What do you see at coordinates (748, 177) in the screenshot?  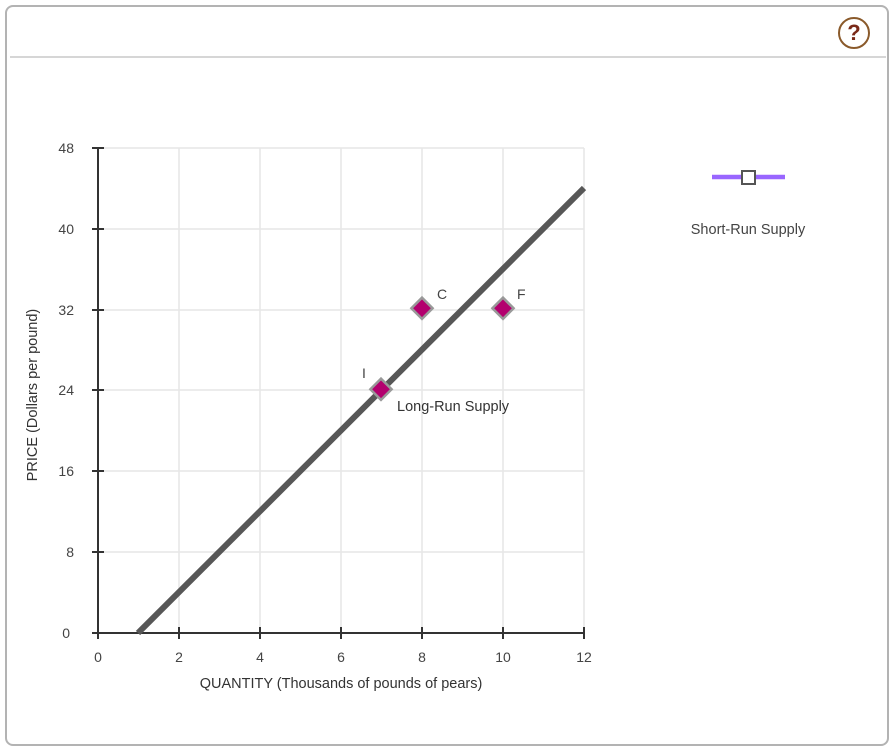 I see `square-marker-icon` at bounding box center [748, 177].